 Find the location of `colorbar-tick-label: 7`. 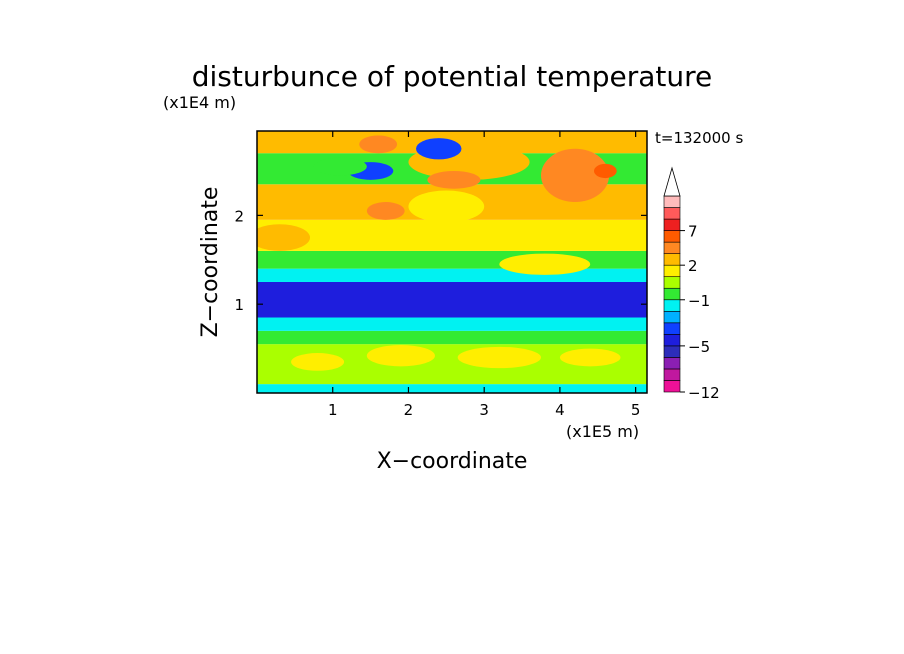

colorbar-tick-label: 7 is located at coordinates (693, 232).